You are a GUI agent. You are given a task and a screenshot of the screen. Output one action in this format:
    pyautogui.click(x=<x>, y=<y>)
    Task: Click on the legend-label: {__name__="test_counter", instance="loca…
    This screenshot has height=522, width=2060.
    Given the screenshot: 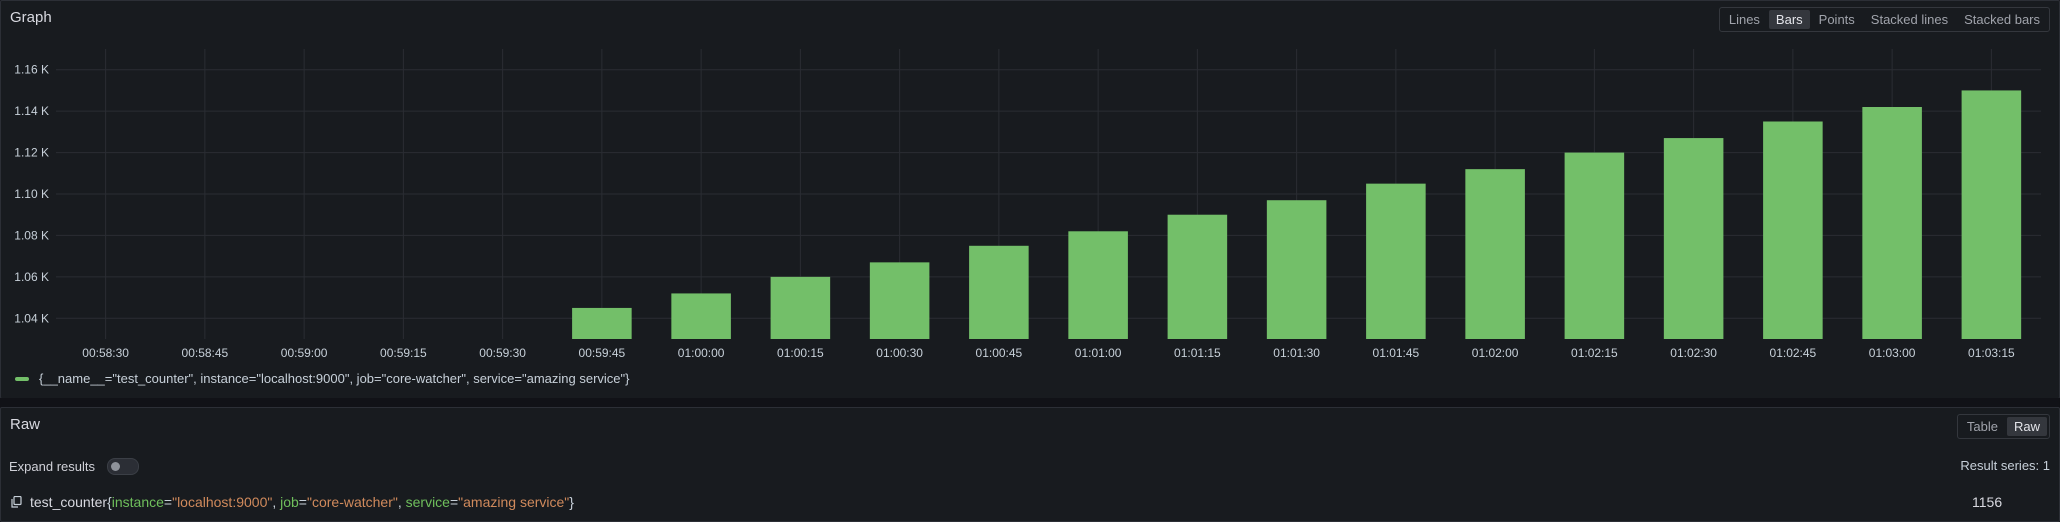 What is the action you would take?
    pyautogui.click(x=334, y=378)
    